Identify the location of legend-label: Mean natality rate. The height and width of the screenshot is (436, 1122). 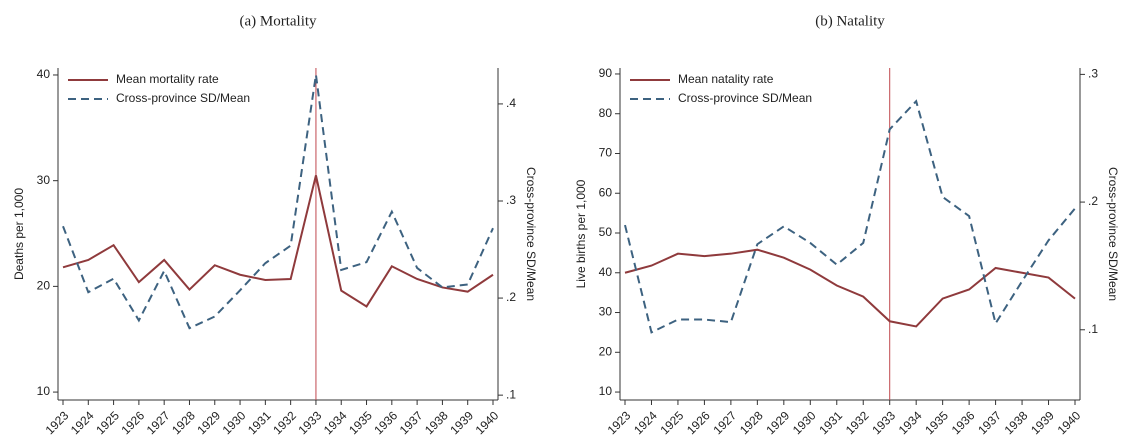
(726, 79).